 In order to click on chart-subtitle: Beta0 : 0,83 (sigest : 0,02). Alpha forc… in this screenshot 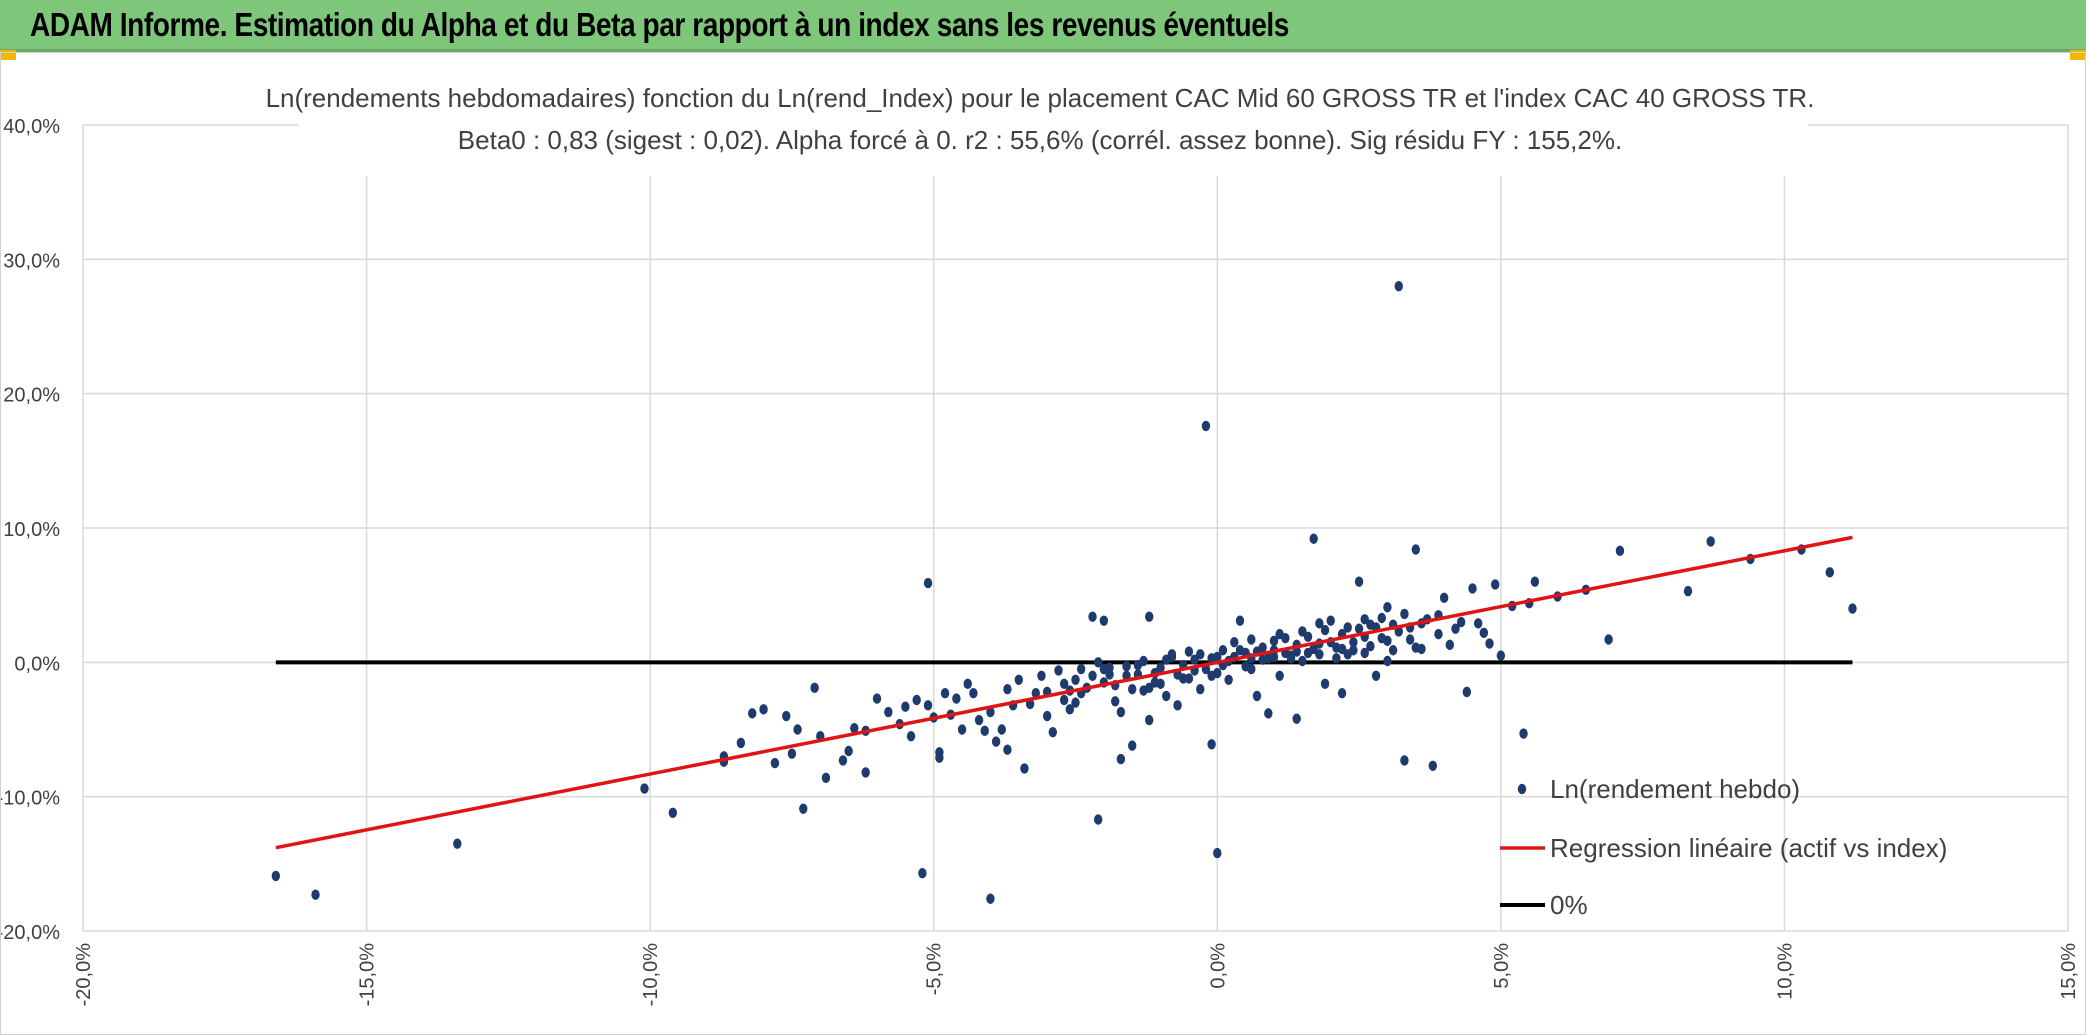, I will do `click(1040, 140)`.